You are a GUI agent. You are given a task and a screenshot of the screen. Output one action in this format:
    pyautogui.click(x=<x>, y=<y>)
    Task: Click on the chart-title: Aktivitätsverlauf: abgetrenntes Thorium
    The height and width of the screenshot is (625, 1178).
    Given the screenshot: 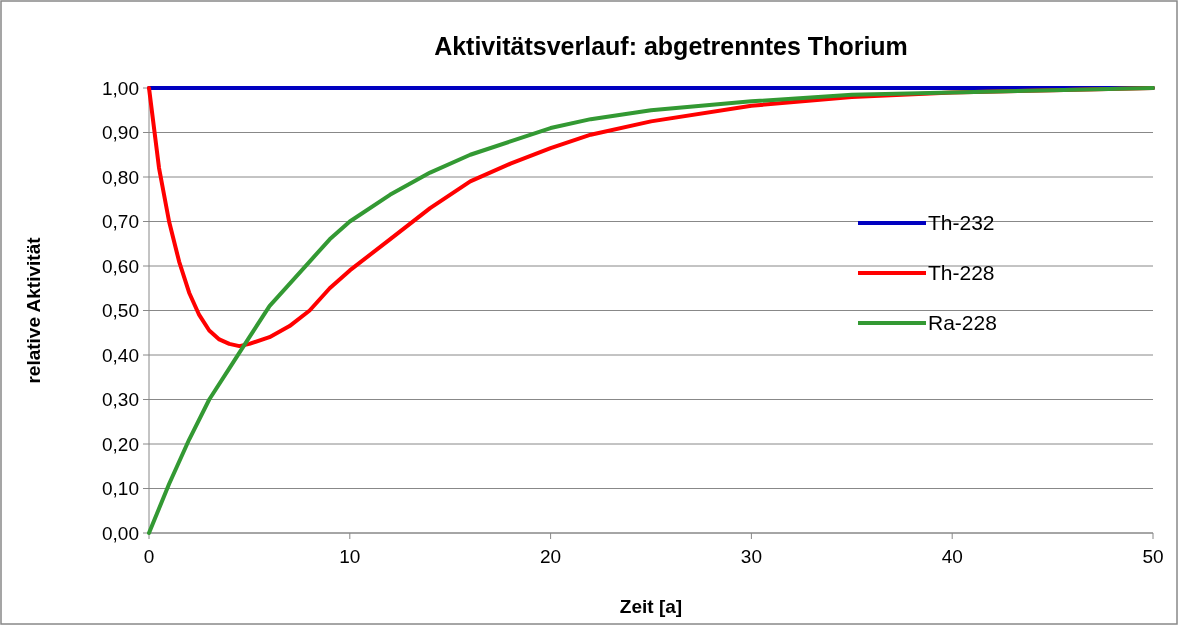 What is the action you would take?
    pyautogui.click(x=671, y=46)
    